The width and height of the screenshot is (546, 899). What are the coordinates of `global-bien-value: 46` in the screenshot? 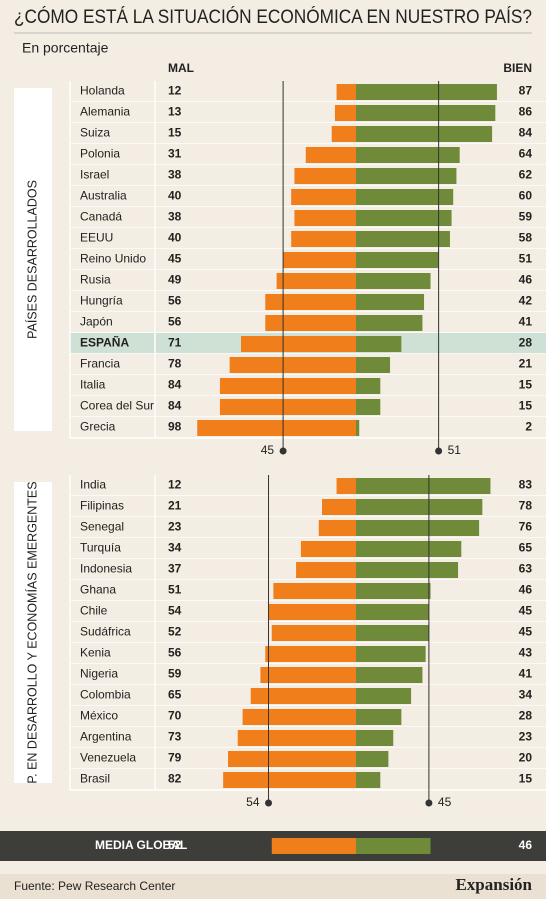 It's located at (526, 845).